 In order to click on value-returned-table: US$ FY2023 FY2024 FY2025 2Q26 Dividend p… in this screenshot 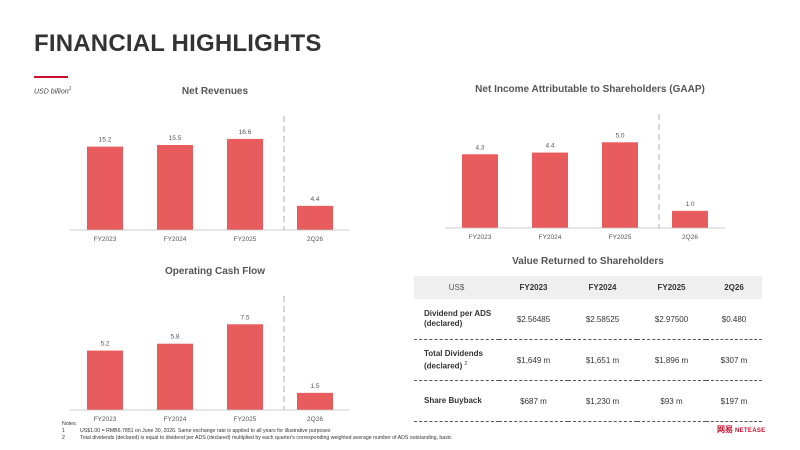, I will do `click(588, 349)`.